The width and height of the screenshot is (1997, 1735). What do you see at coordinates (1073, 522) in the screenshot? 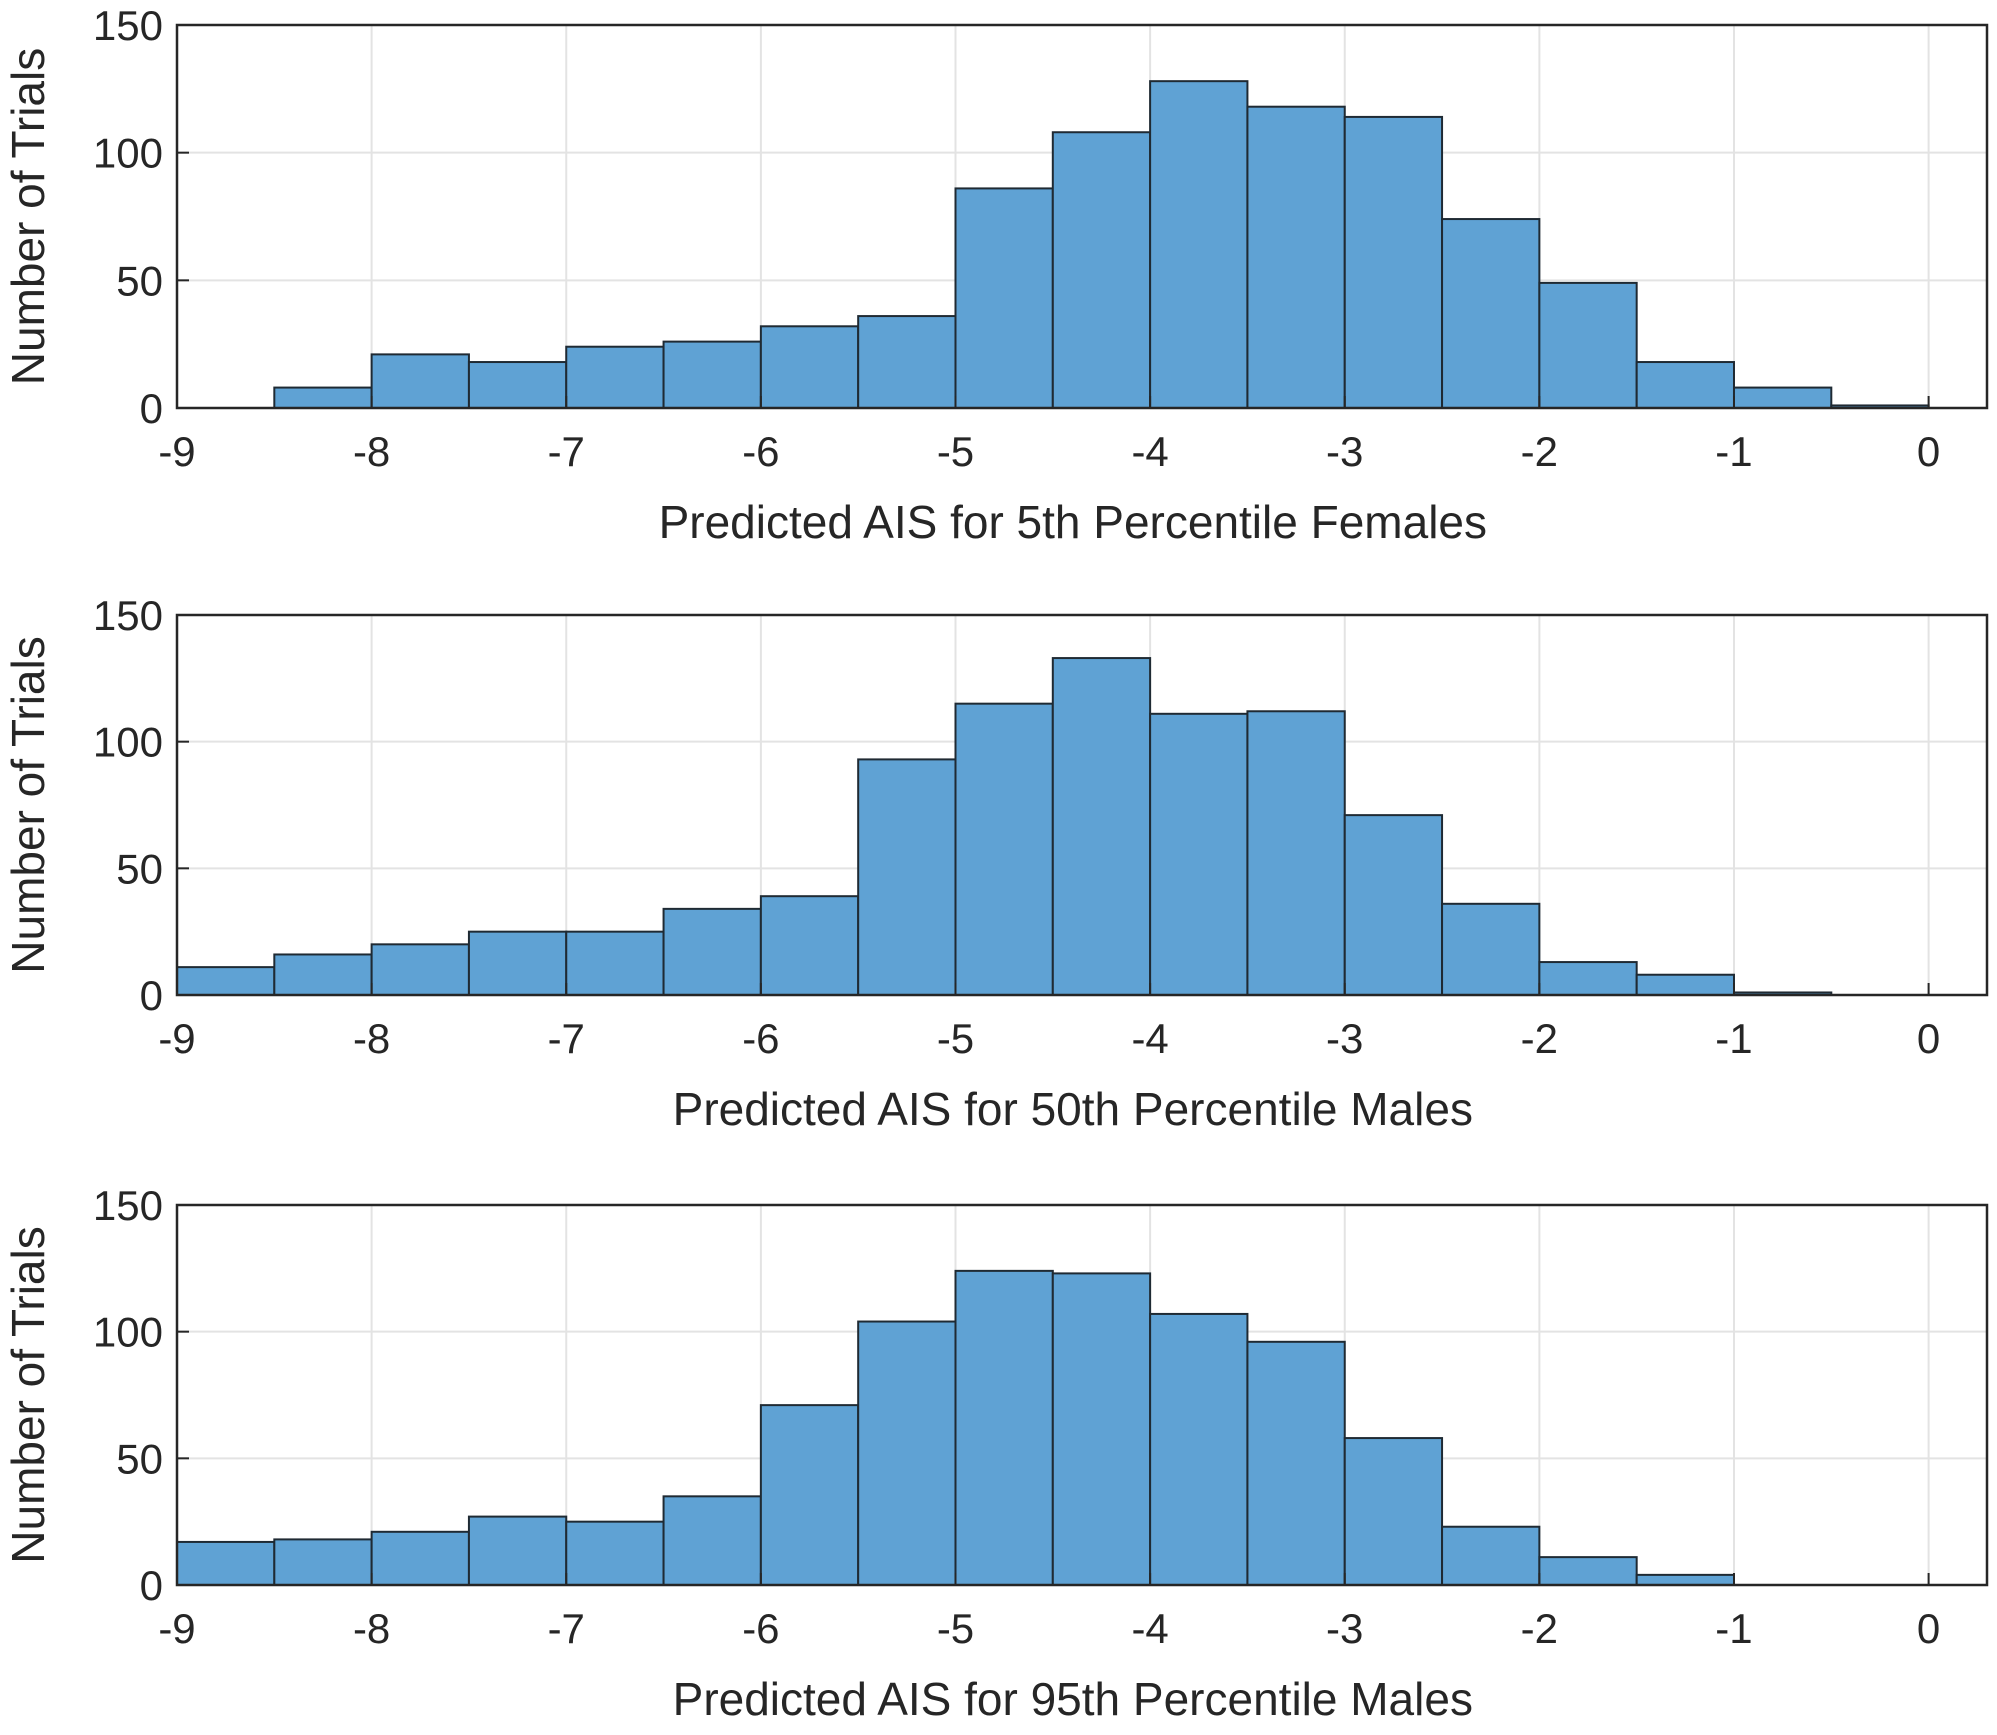
I see `x-axis-label: Predicted AIS for 5th Percentile Females` at bounding box center [1073, 522].